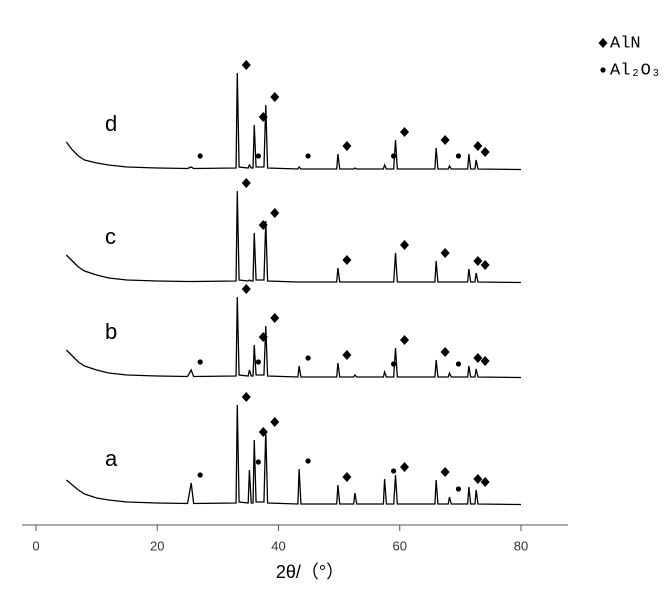 The width and height of the screenshot is (667, 589). What do you see at coordinates (278, 545) in the screenshot?
I see `x-tick-label: 40` at bounding box center [278, 545].